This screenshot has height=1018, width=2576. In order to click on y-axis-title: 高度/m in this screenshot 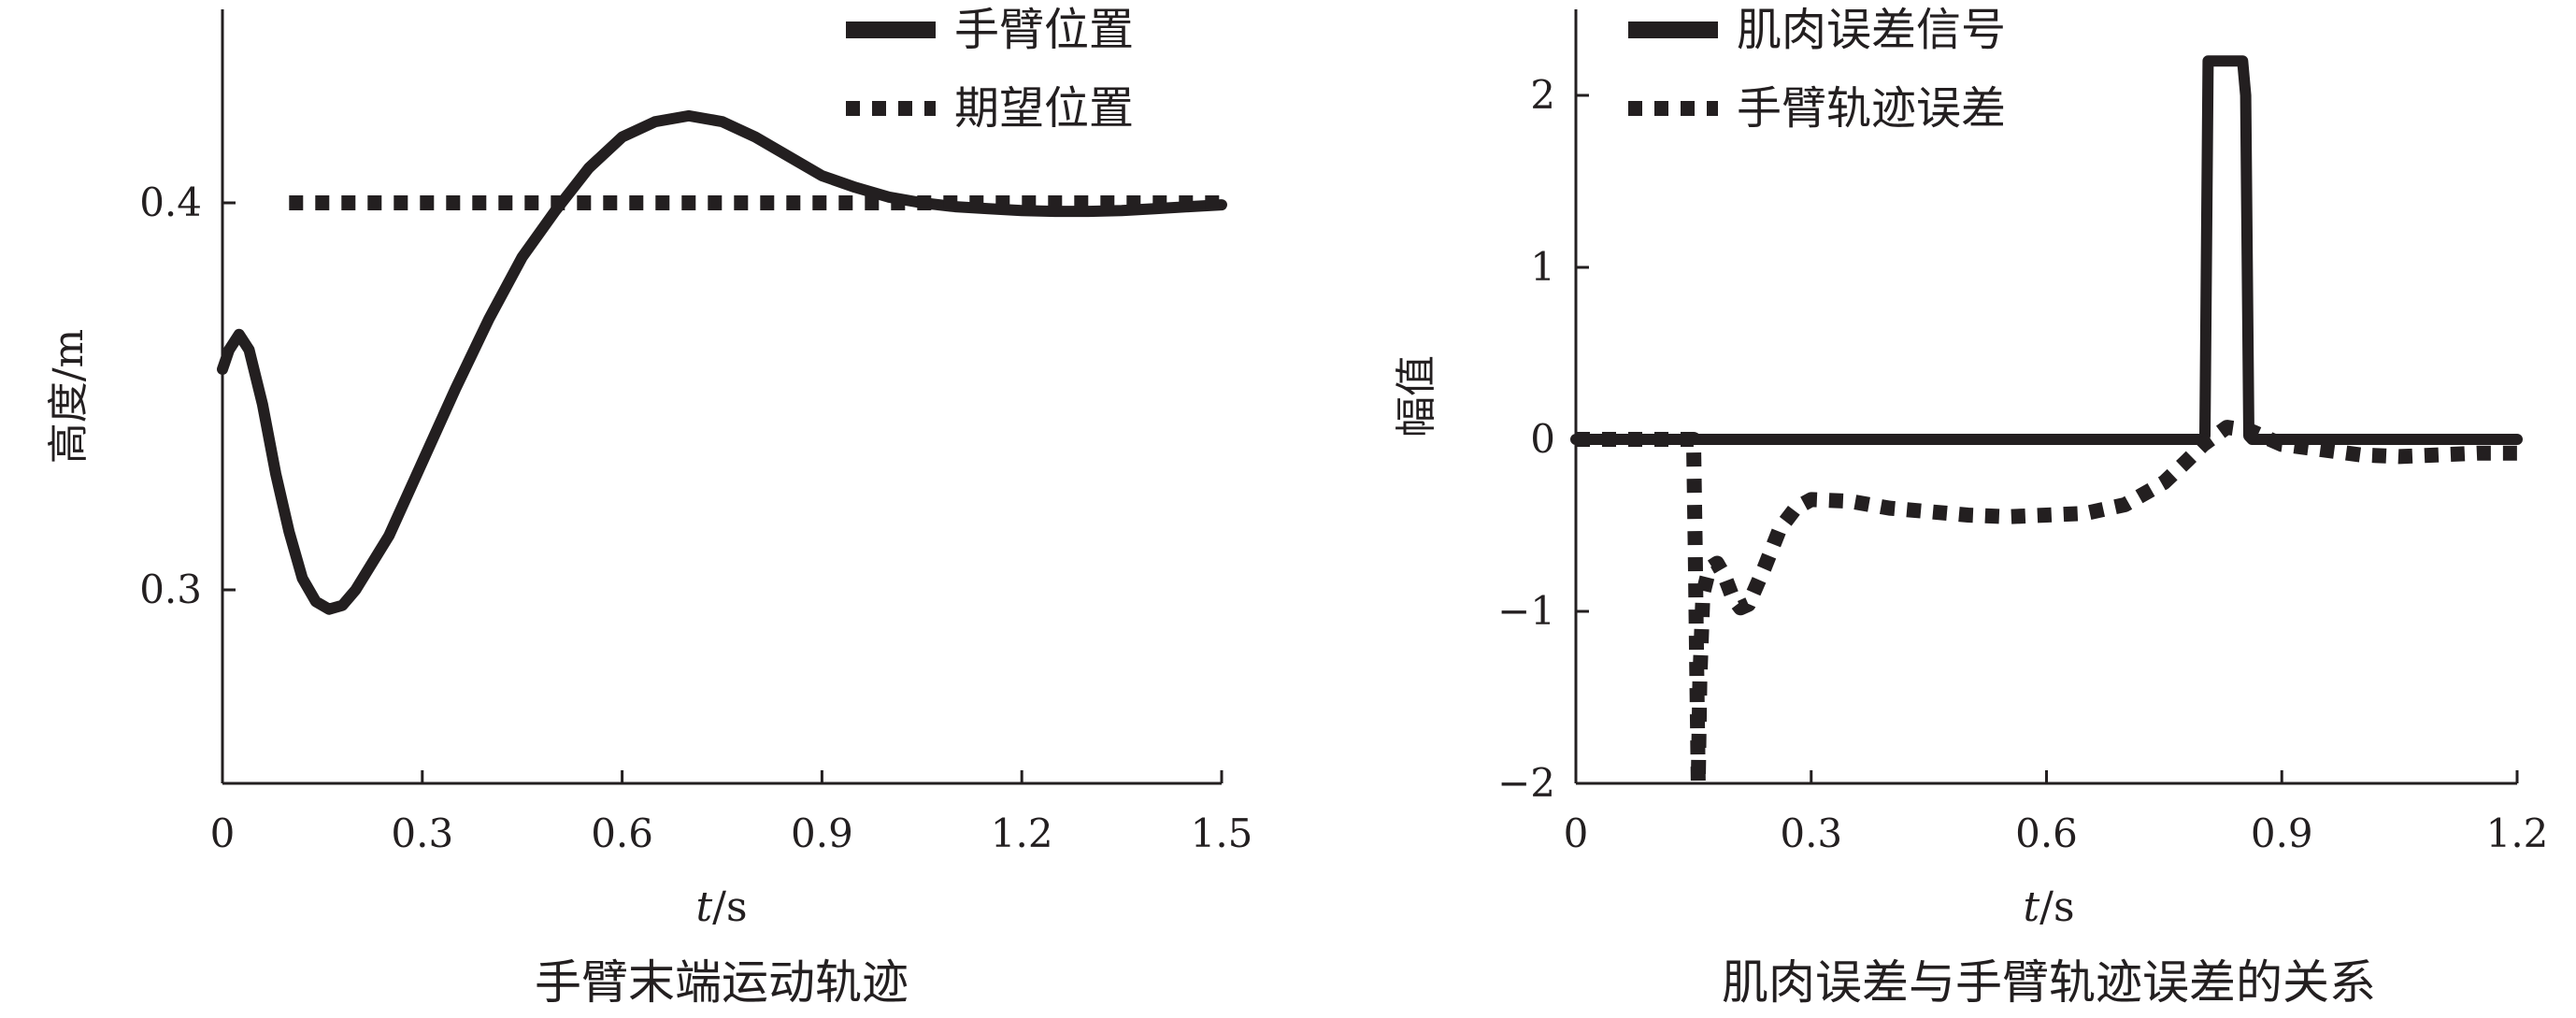, I will do `click(69, 397)`.